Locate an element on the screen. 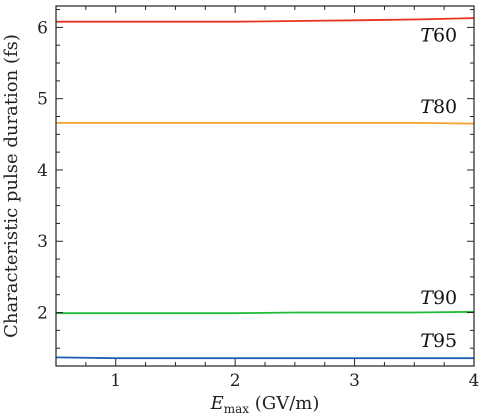  x-tick-label: 2 is located at coordinates (235, 381).